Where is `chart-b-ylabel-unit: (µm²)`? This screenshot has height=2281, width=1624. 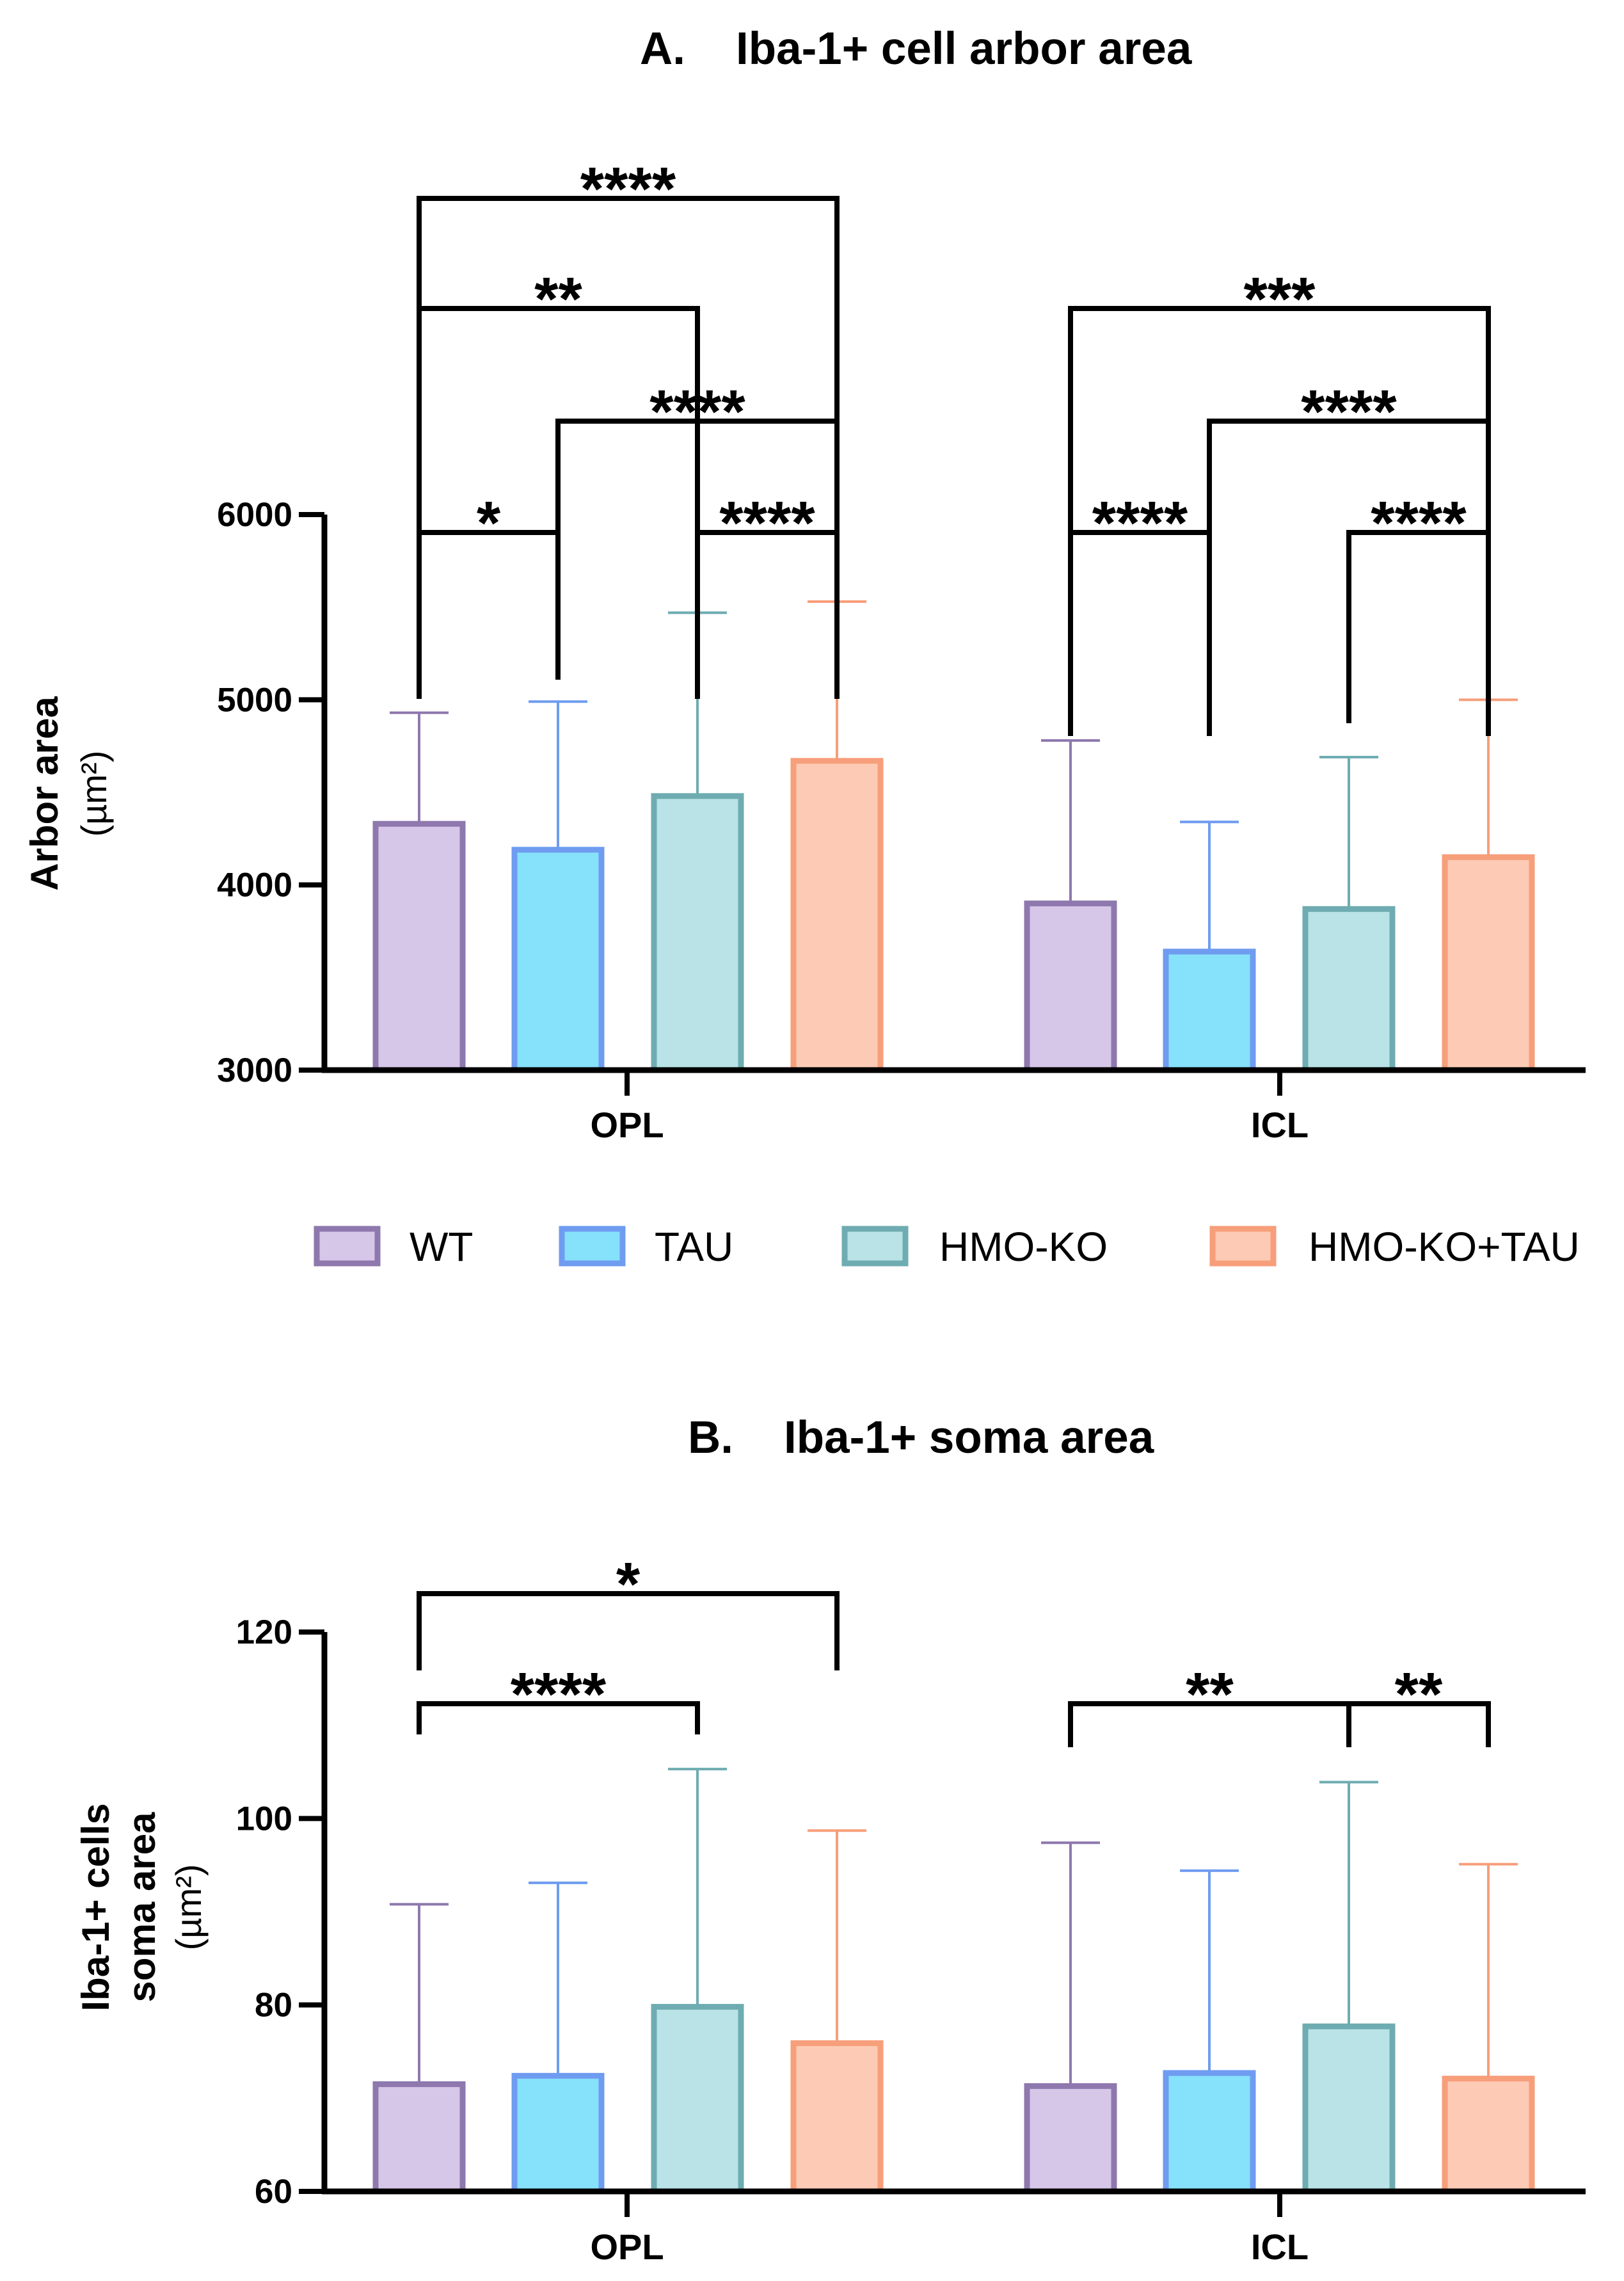 chart-b-ylabel-unit: (µm²) is located at coordinates (189, 1907).